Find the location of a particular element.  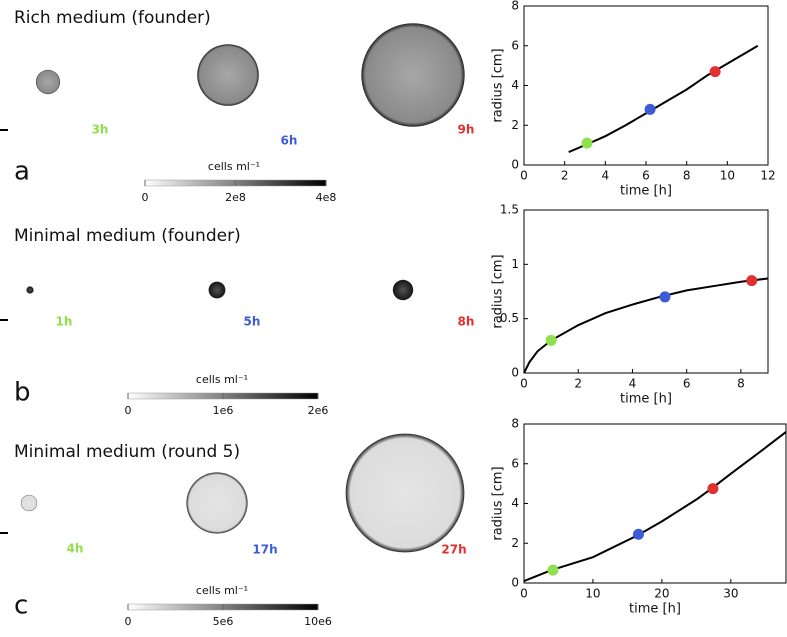

snapshot-time: 1h is located at coordinates (64, 322).